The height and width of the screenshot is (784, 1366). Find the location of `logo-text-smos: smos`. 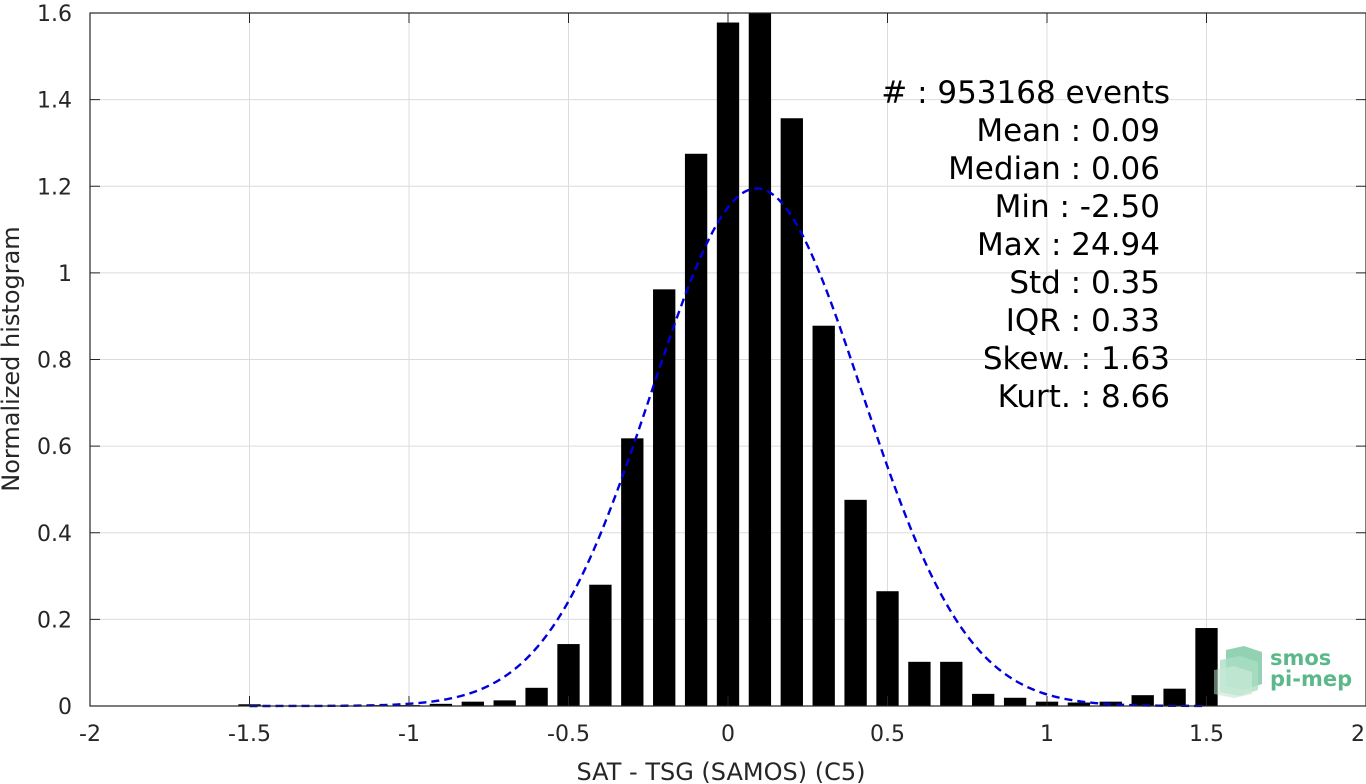

logo-text-smos: smos is located at coordinates (1300, 658).